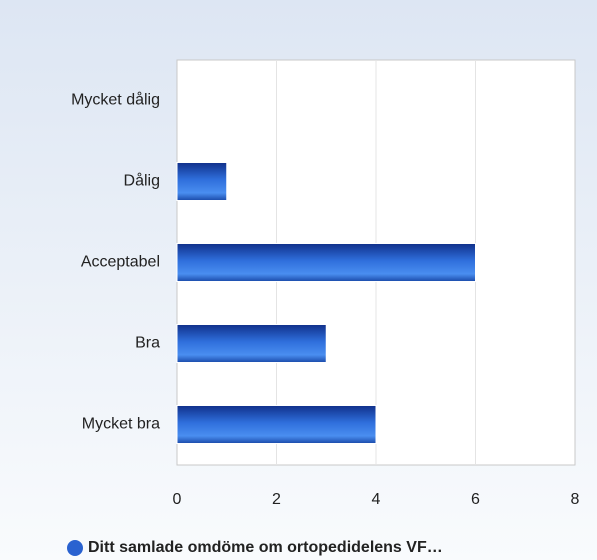 The image size is (597, 560). I want to click on y-tick-label: Mycket dålig, so click(115, 100).